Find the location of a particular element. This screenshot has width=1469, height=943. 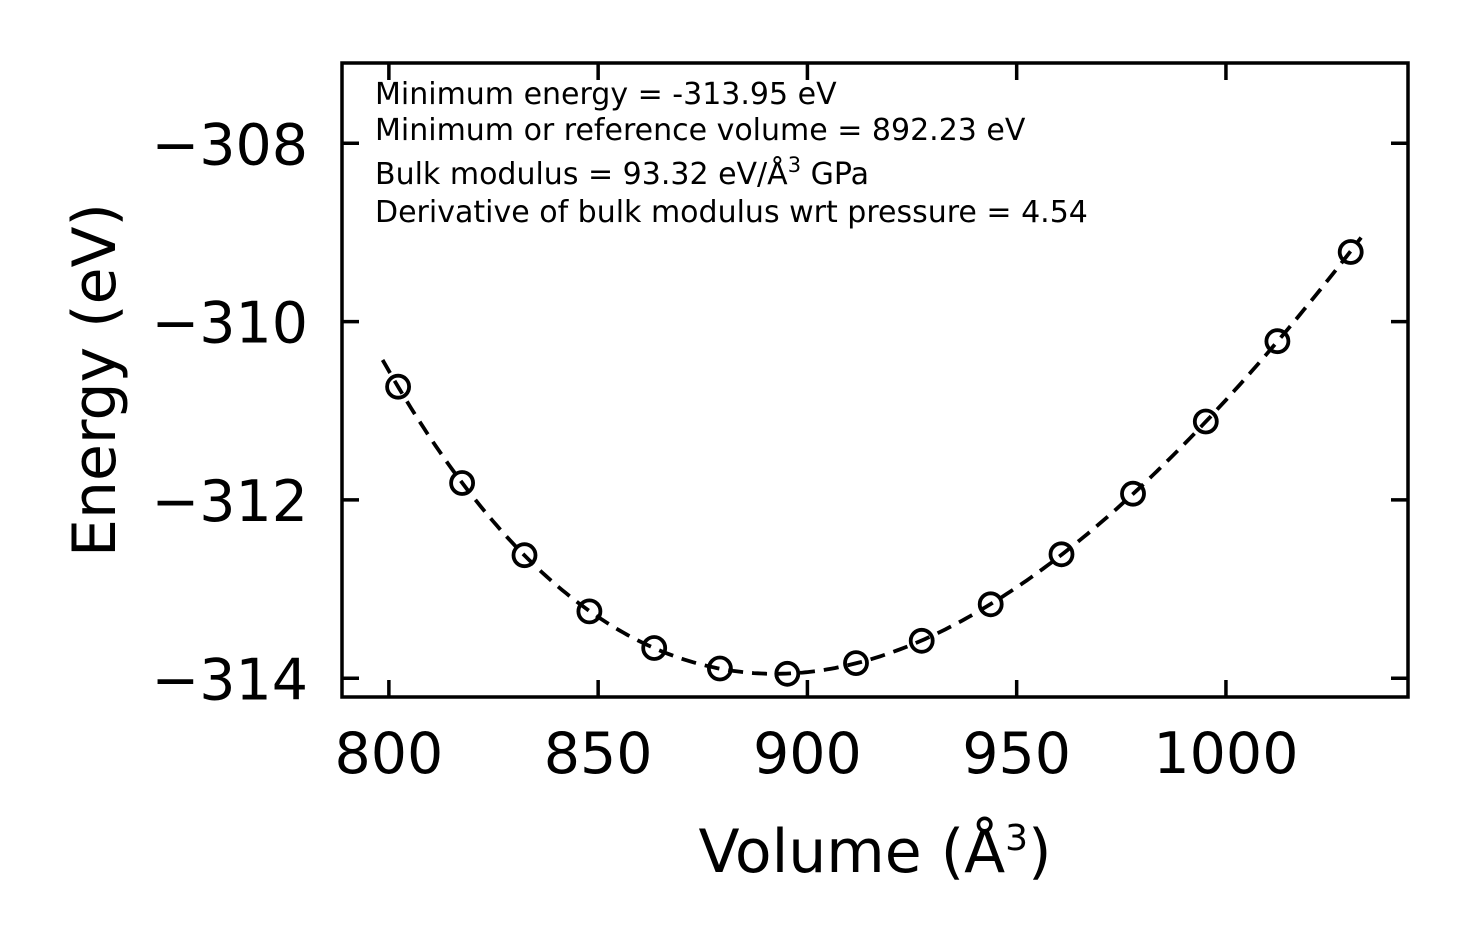

annotation-line-2: Minimum or reference volume = 892.23 eV is located at coordinates (700, 130).